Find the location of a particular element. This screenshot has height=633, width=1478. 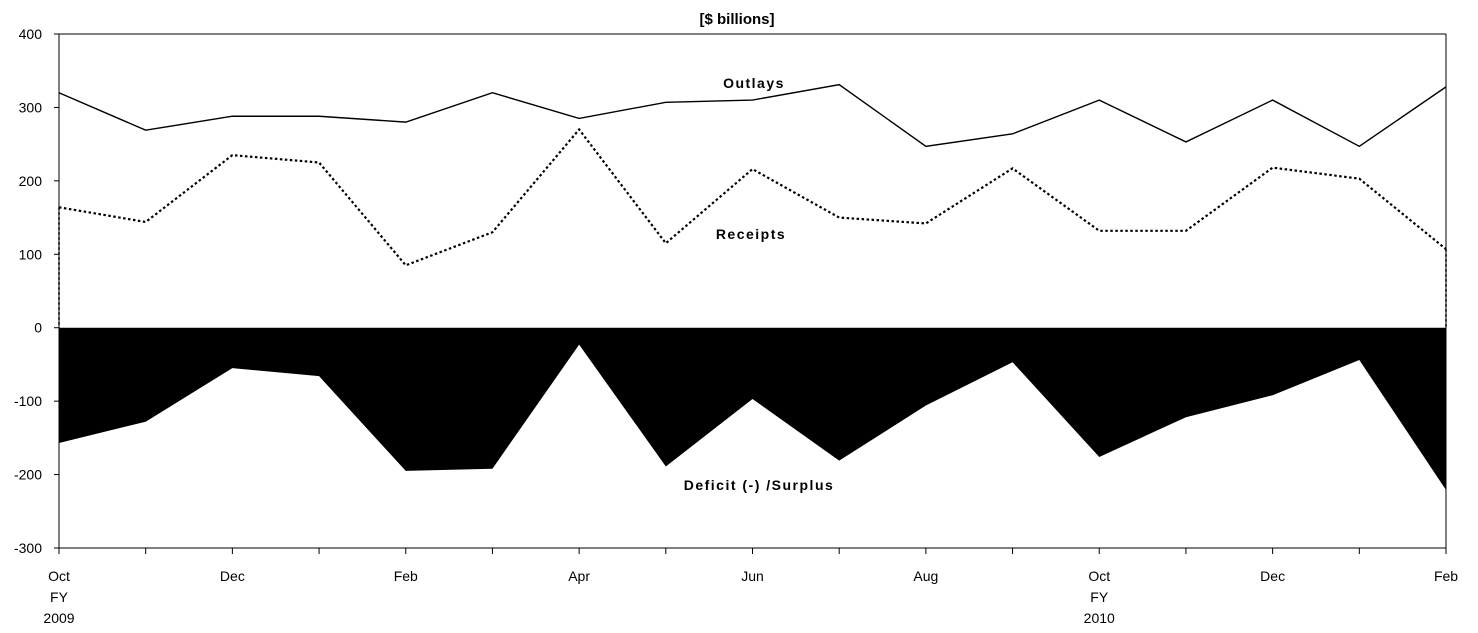

y-tick-label: -200 is located at coordinates (28, 475).